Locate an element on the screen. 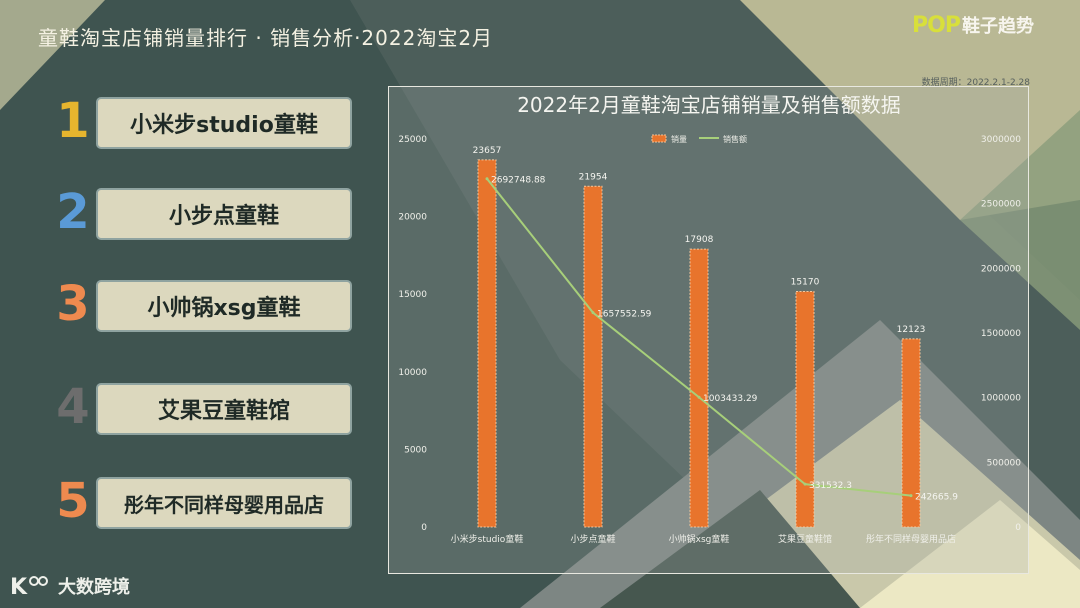  bg-shape-triangle-cream is located at coordinates (970, 554).